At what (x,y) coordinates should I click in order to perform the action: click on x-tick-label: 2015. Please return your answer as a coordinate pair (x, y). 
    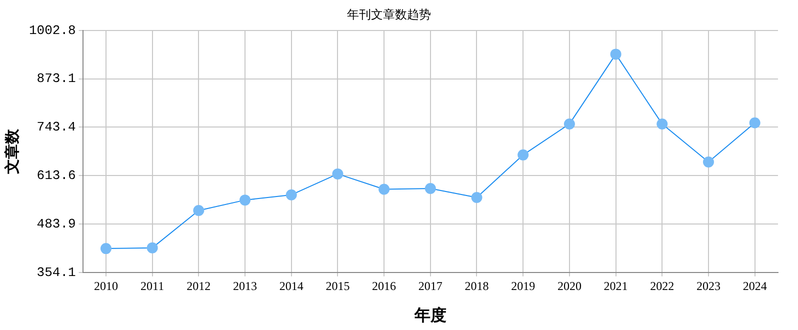
    Looking at the image, I should click on (338, 285).